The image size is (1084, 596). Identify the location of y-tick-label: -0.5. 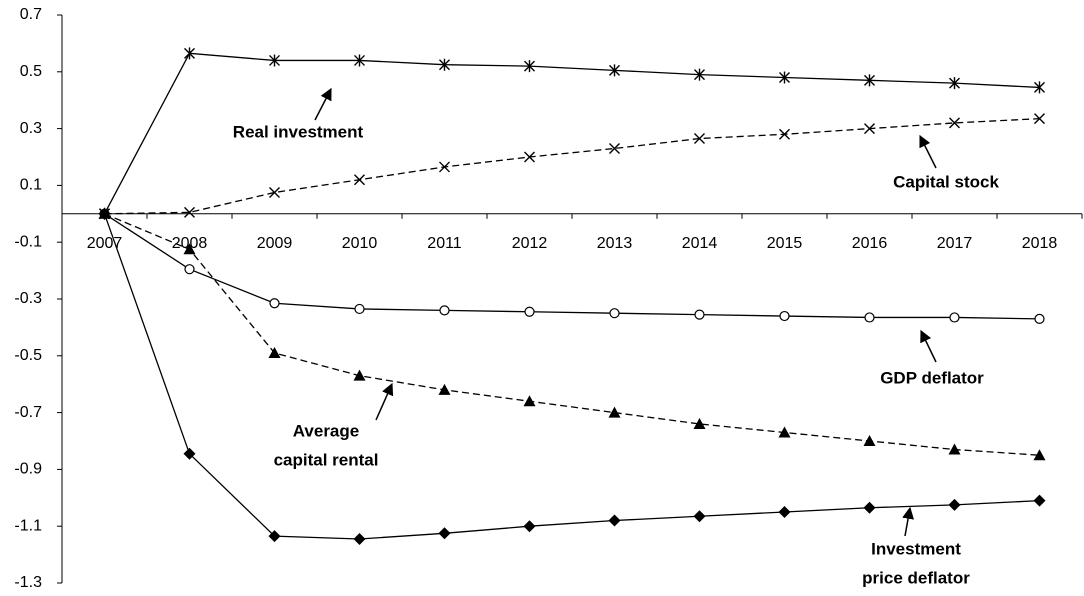
(28, 355).